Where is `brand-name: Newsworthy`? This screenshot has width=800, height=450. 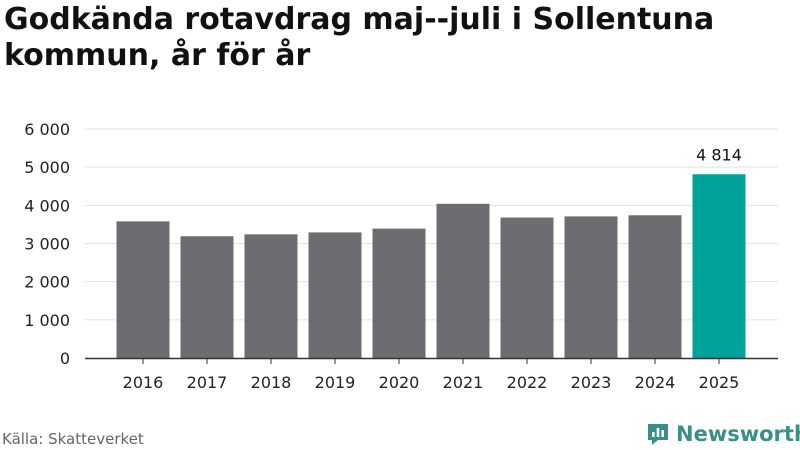 brand-name: Newsworthy is located at coordinates (738, 434).